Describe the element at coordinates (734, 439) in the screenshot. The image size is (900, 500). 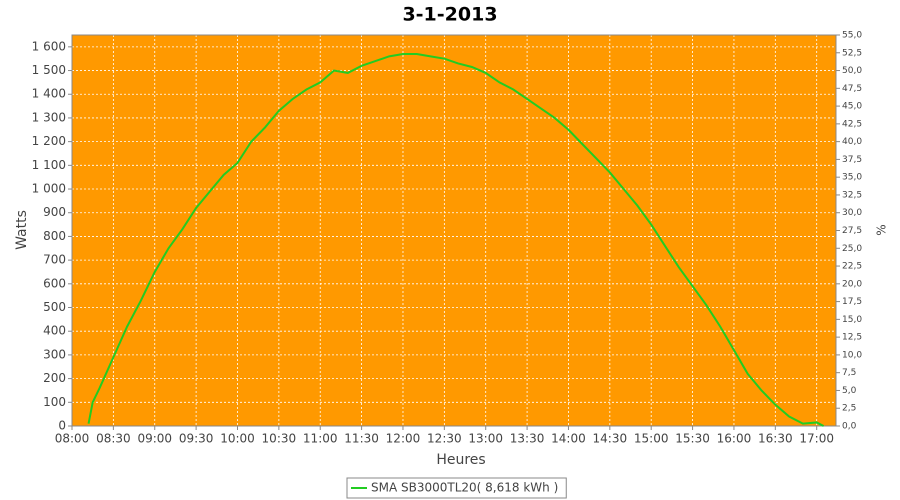
I see `x-tick-label: 16:00` at that location.